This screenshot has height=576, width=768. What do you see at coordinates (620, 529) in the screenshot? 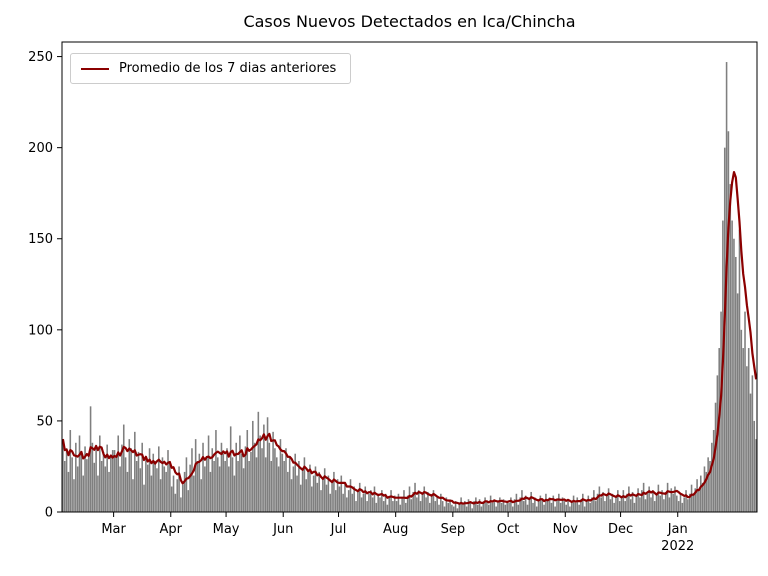
I see `x-tick-label: Dec` at bounding box center [620, 529].